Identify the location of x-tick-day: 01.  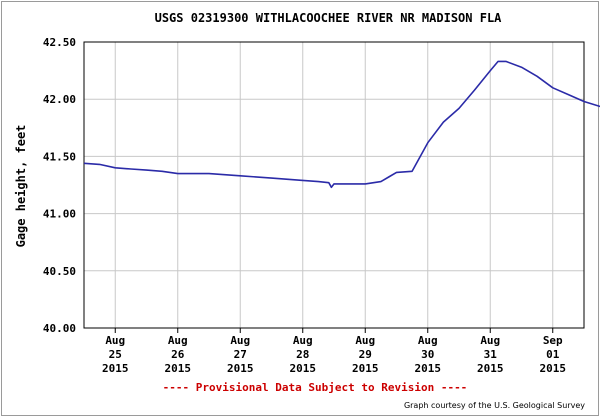
(553, 354).